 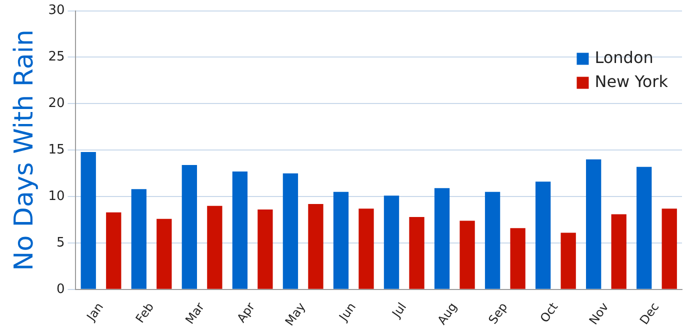 I want to click on x-tick-label: Jan, so click(x=94, y=312).